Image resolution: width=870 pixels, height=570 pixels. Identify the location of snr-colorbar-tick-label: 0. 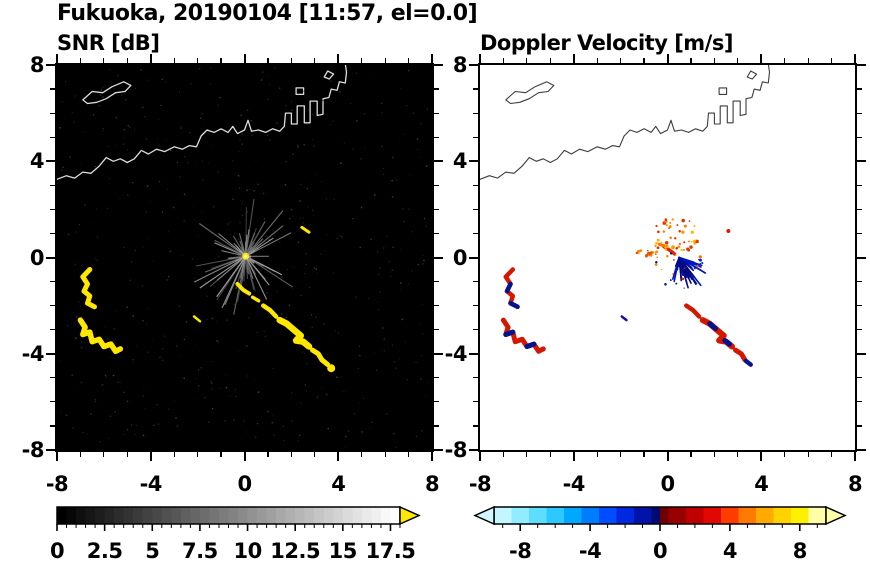
(57, 551).